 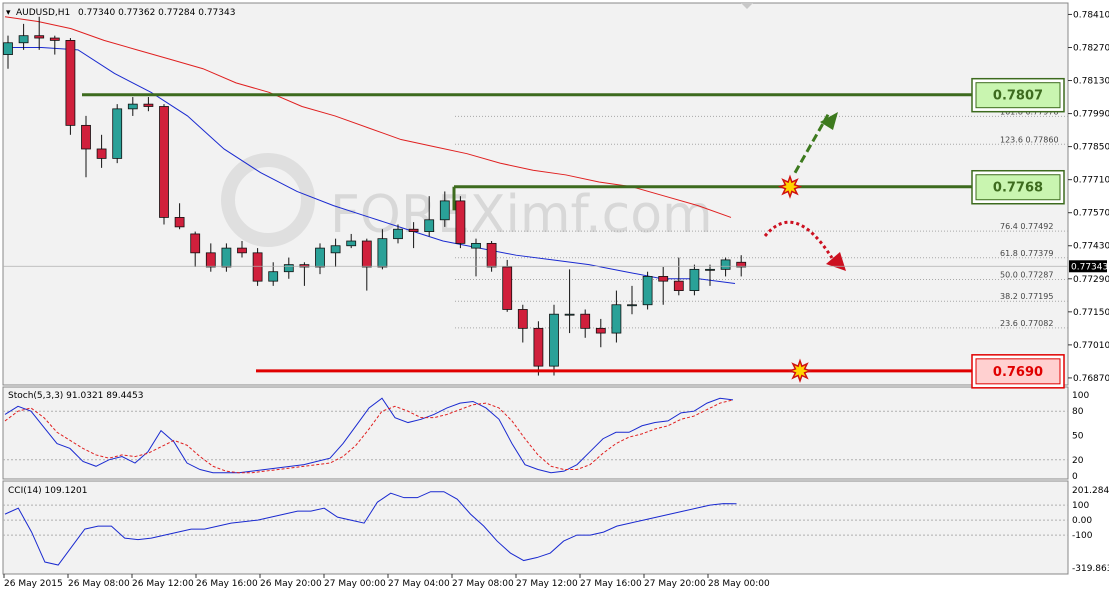 What do you see at coordinates (1082, 536) in the screenshot?
I see `cci-tick-label: -100` at bounding box center [1082, 536].